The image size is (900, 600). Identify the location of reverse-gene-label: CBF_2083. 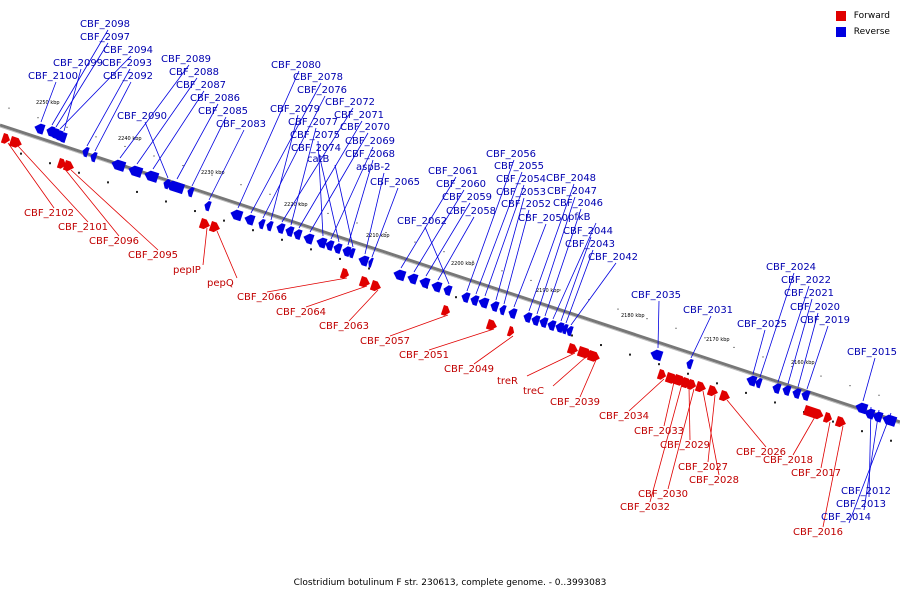
(241, 124).